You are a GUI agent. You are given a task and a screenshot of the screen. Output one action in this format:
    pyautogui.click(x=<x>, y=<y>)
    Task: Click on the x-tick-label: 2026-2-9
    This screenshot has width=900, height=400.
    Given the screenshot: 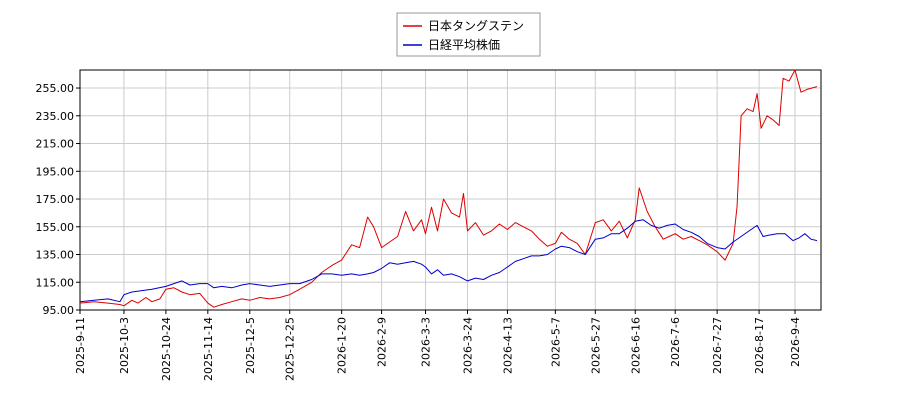 What is the action you would take?
    pyautogui.click(x=382, y=342)
    